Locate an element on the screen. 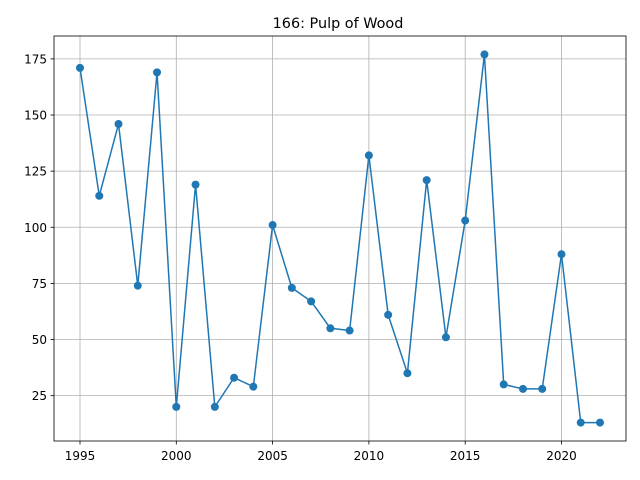 The width and height of the screenshot is (640, 480). x-tick-label: 2015 is located at coordinates (465, 456).